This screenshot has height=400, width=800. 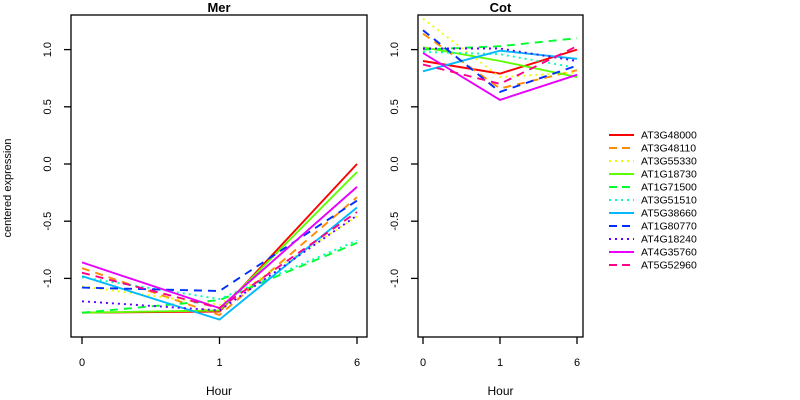 I want to click on series-line-AT3G48110, so click(x=219, y=256).